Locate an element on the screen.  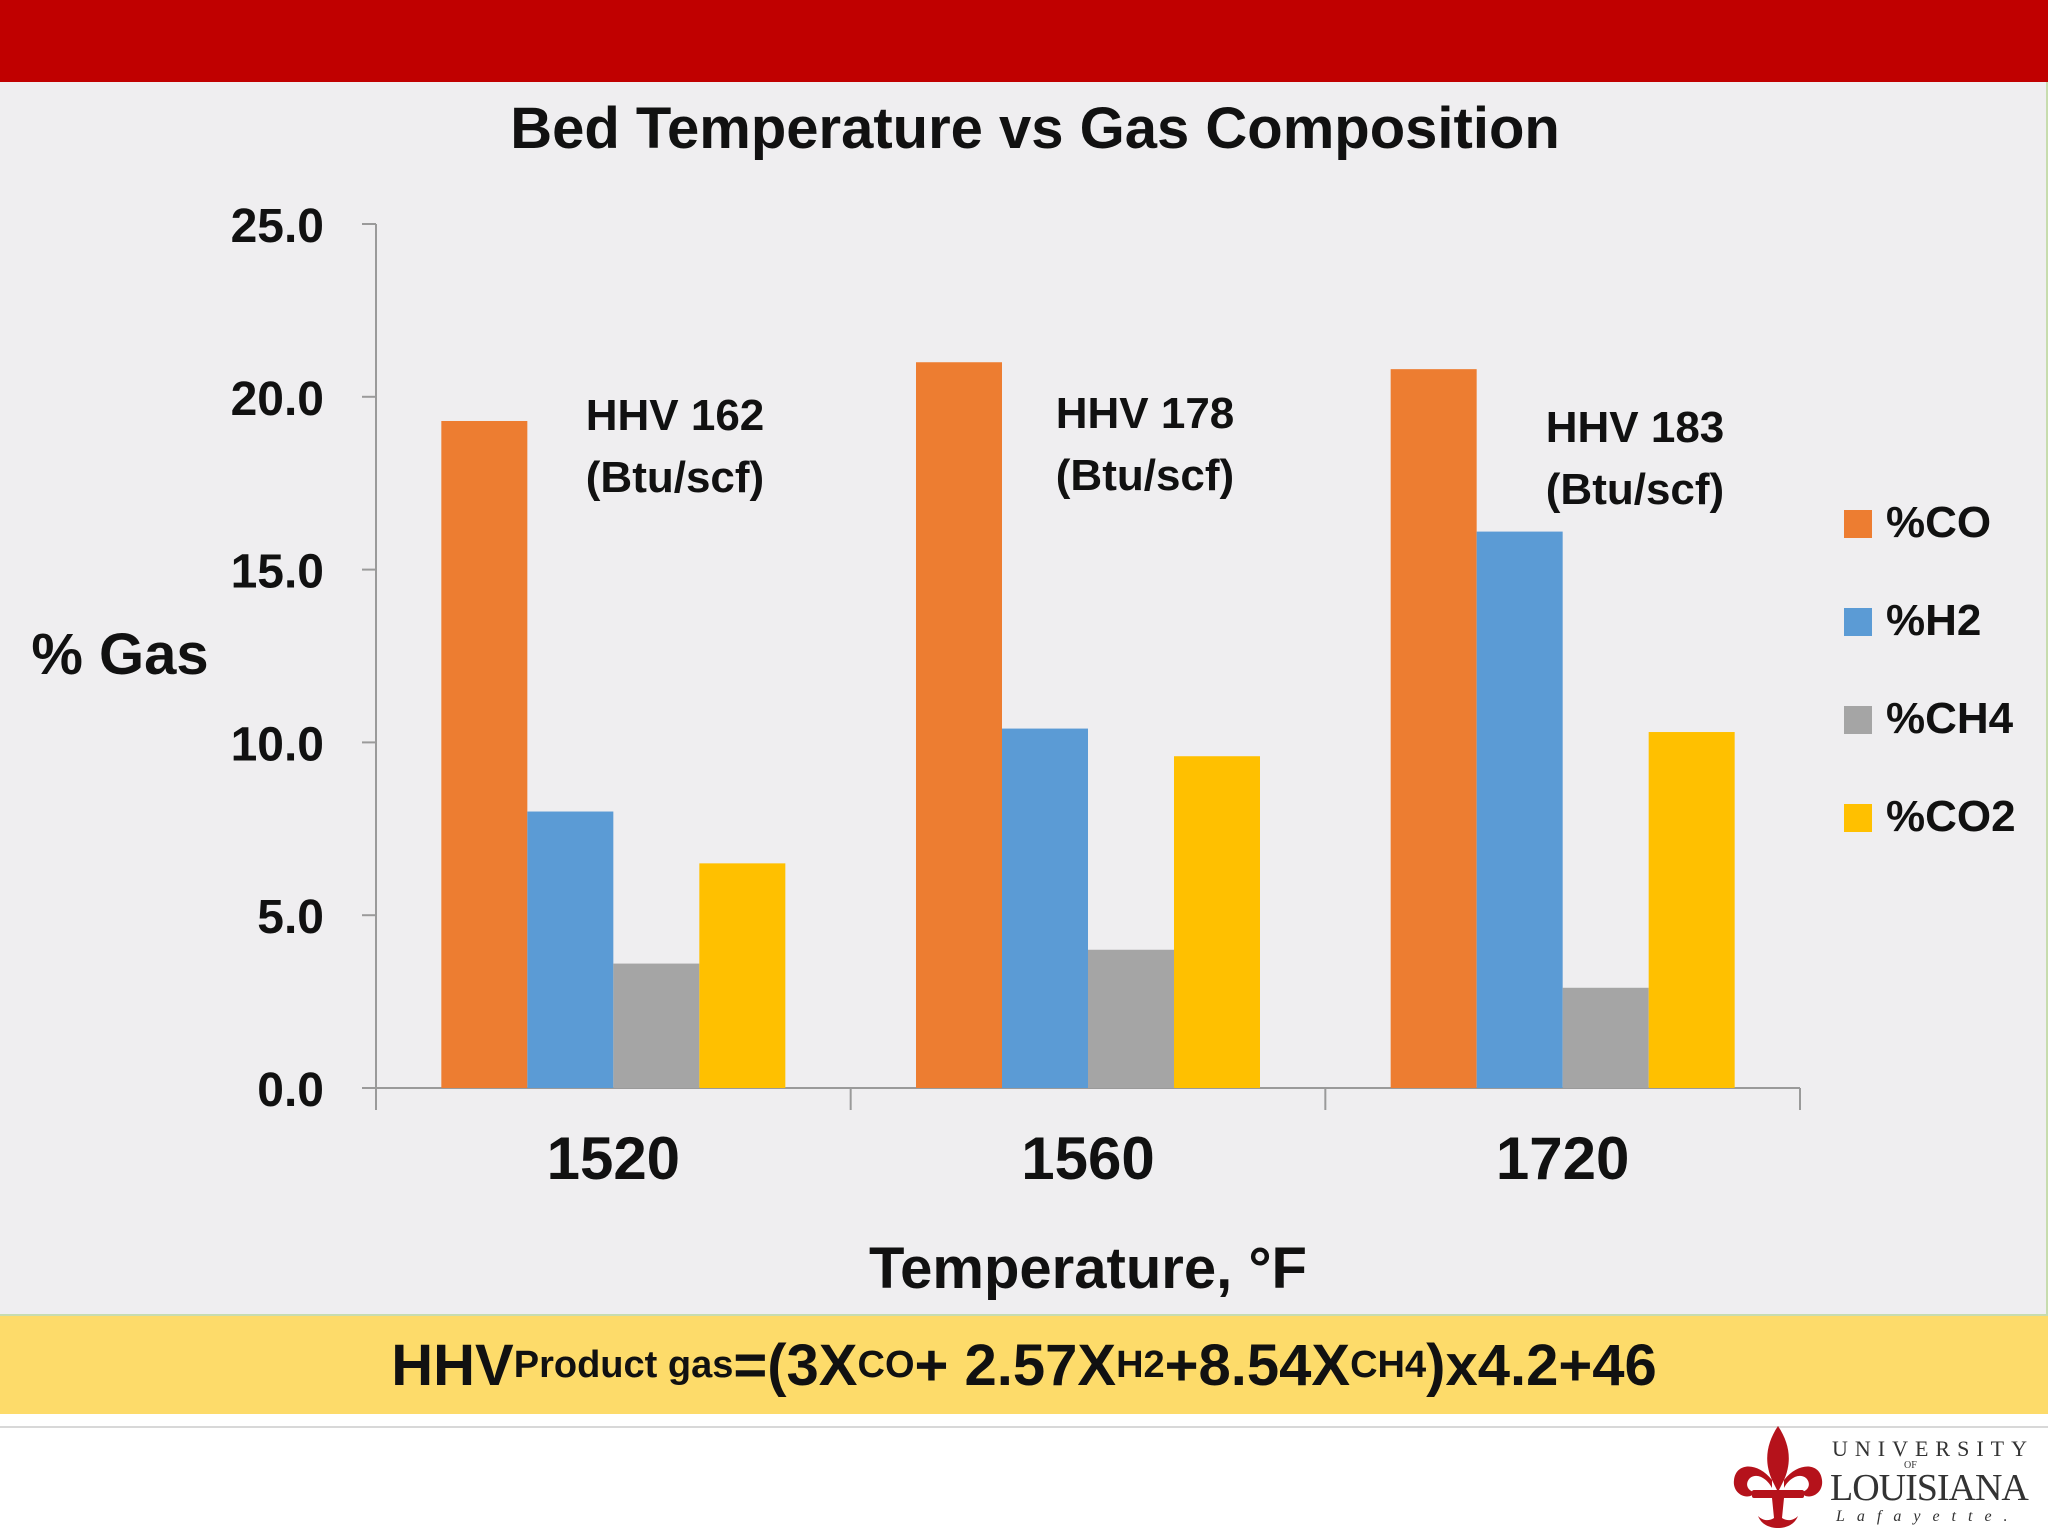
x-tick-label: 1560 is located at coordinates (1087, 1158).